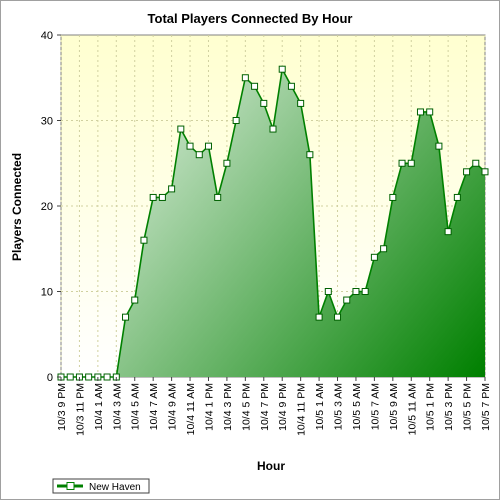  Describe the element at coordinates (412, 409) in the screenshot. I see `x-tick-label: 10/5 11 AM` at that location.